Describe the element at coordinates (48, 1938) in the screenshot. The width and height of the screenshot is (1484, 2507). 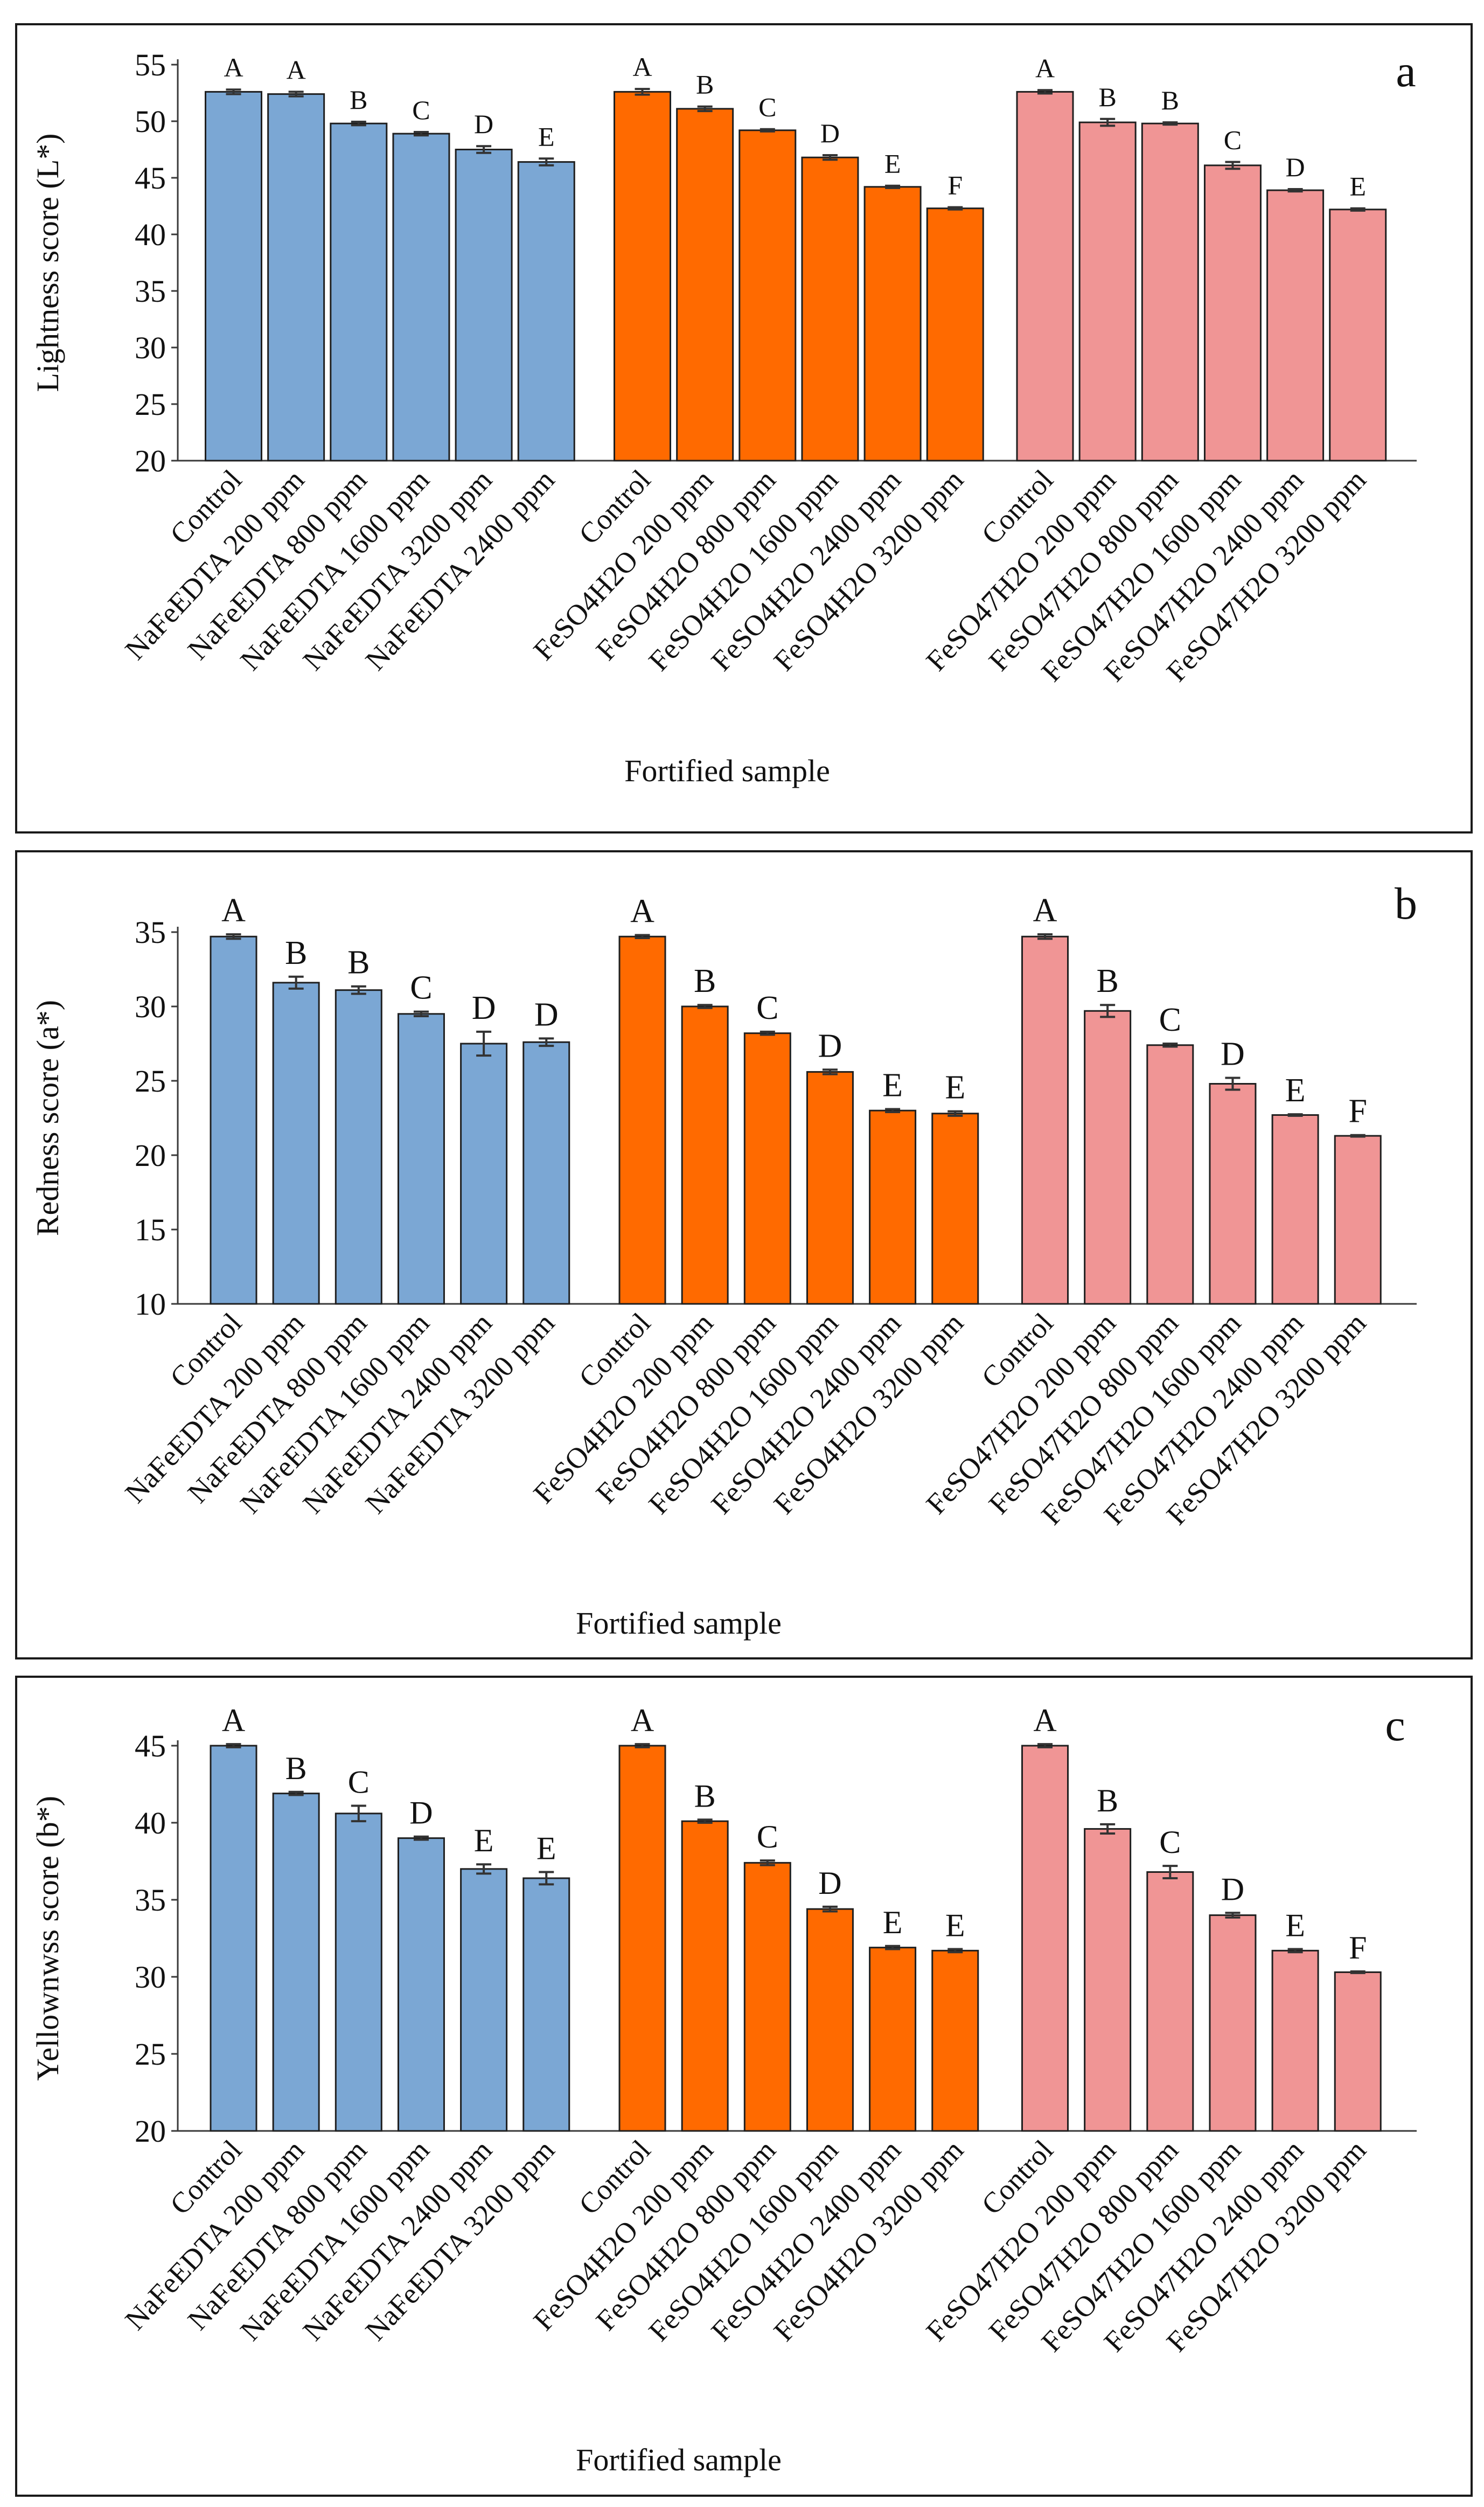
I see `y-axis-title: Yellownwss score (b*)` at that location.